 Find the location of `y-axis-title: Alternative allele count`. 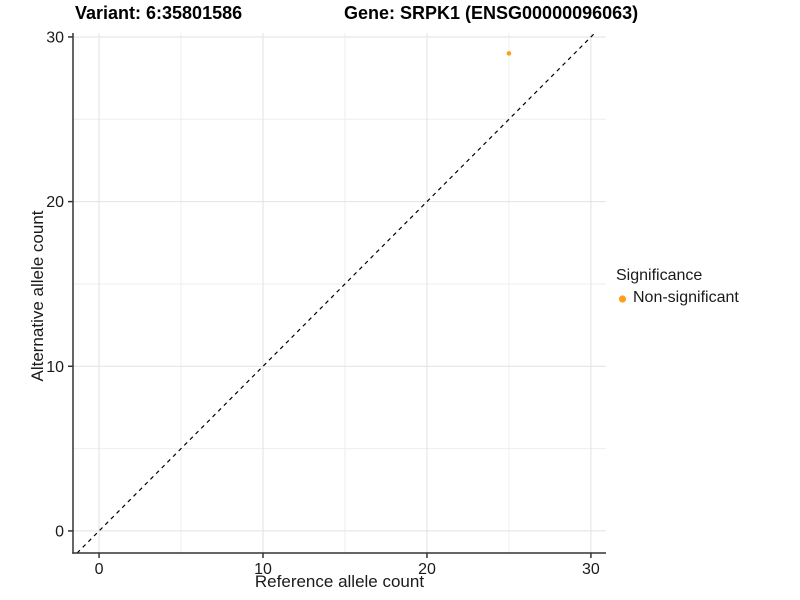

y-axis-title: Alternative allele count is located at coordinates (37, 296).